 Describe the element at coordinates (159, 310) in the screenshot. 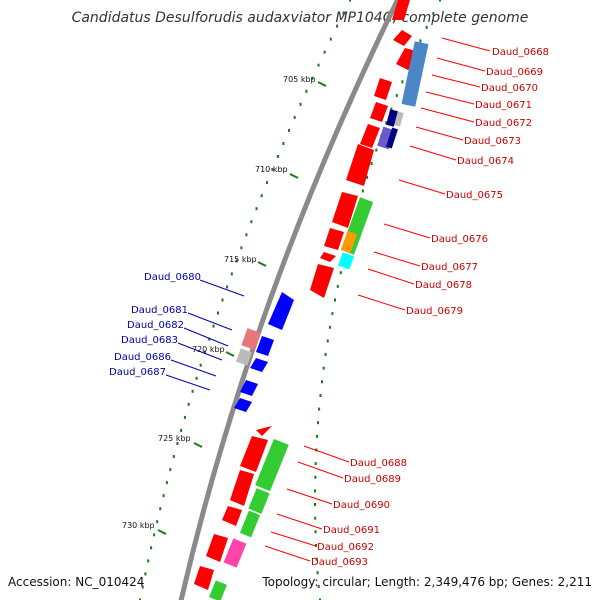

I see `gene-label-0681: Daud_0681` at that location.